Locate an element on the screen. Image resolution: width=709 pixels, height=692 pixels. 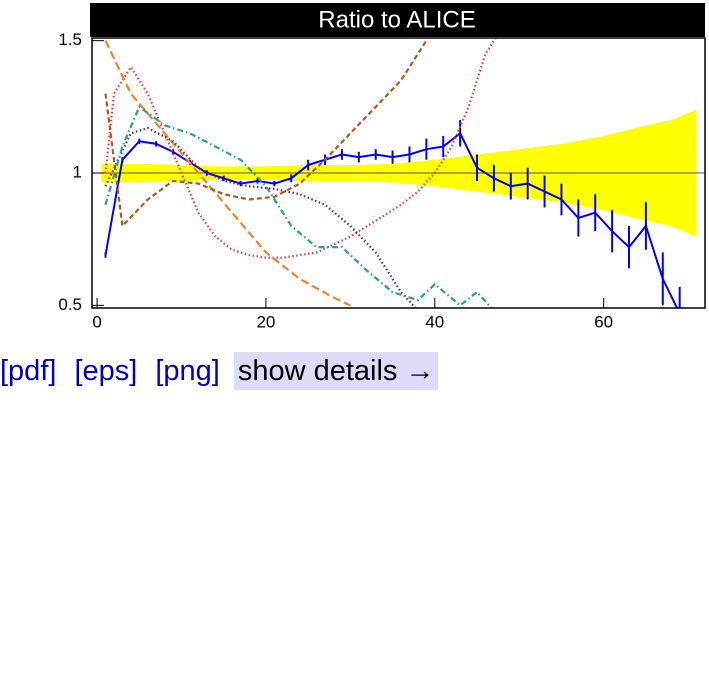
x-tick-label: 0 is located at coordinates (96, 321).